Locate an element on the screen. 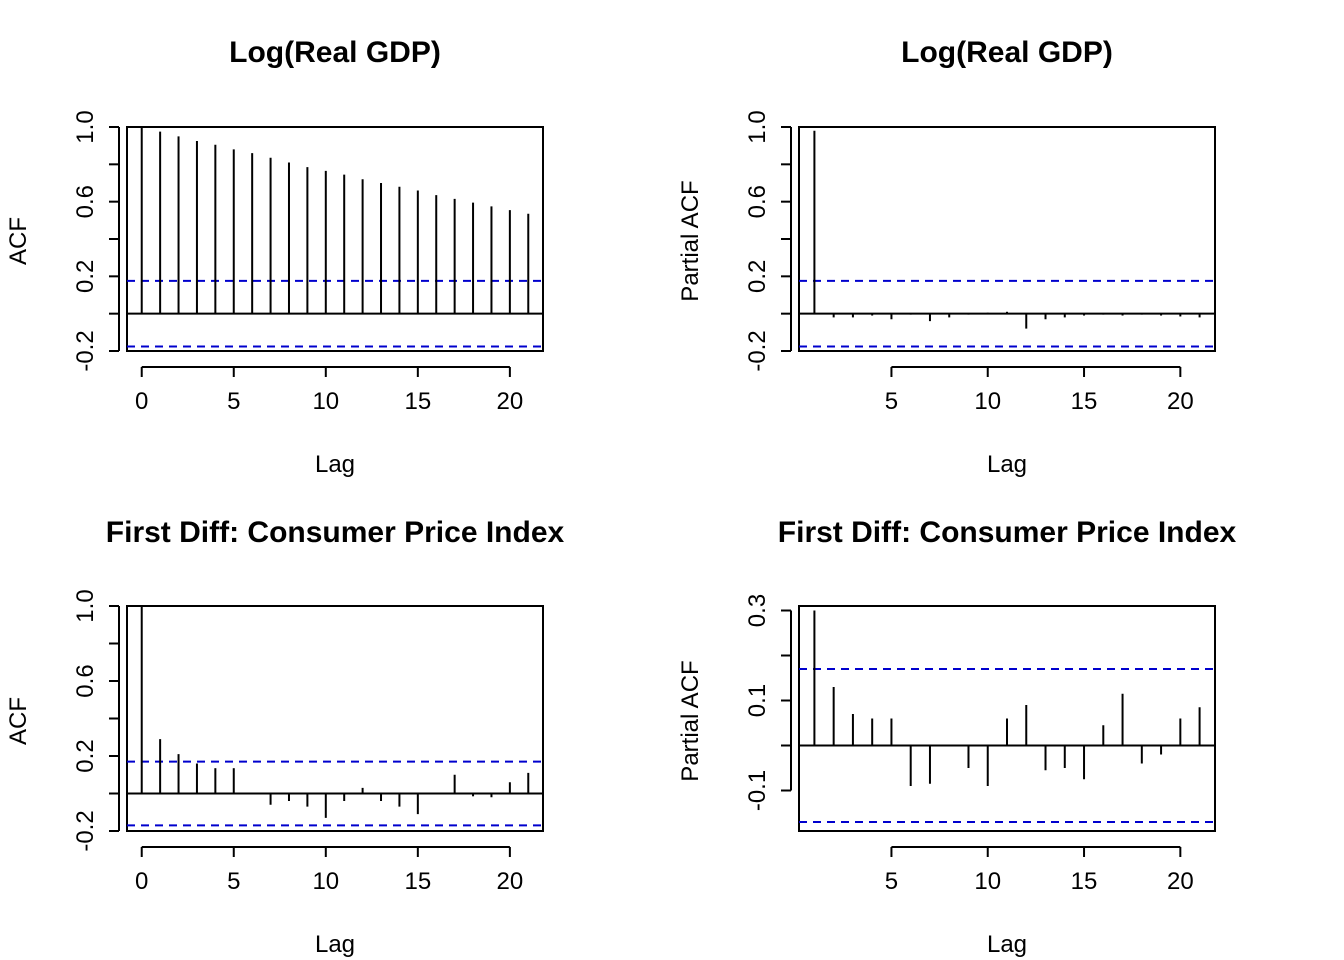 The width and height of the screenshot is (1344, 960). chart-pacf-log-real-gdp-plot: 5 10 15 20 -0.2 0.2 0.6 1.0 is located at coordinates (980, 262).